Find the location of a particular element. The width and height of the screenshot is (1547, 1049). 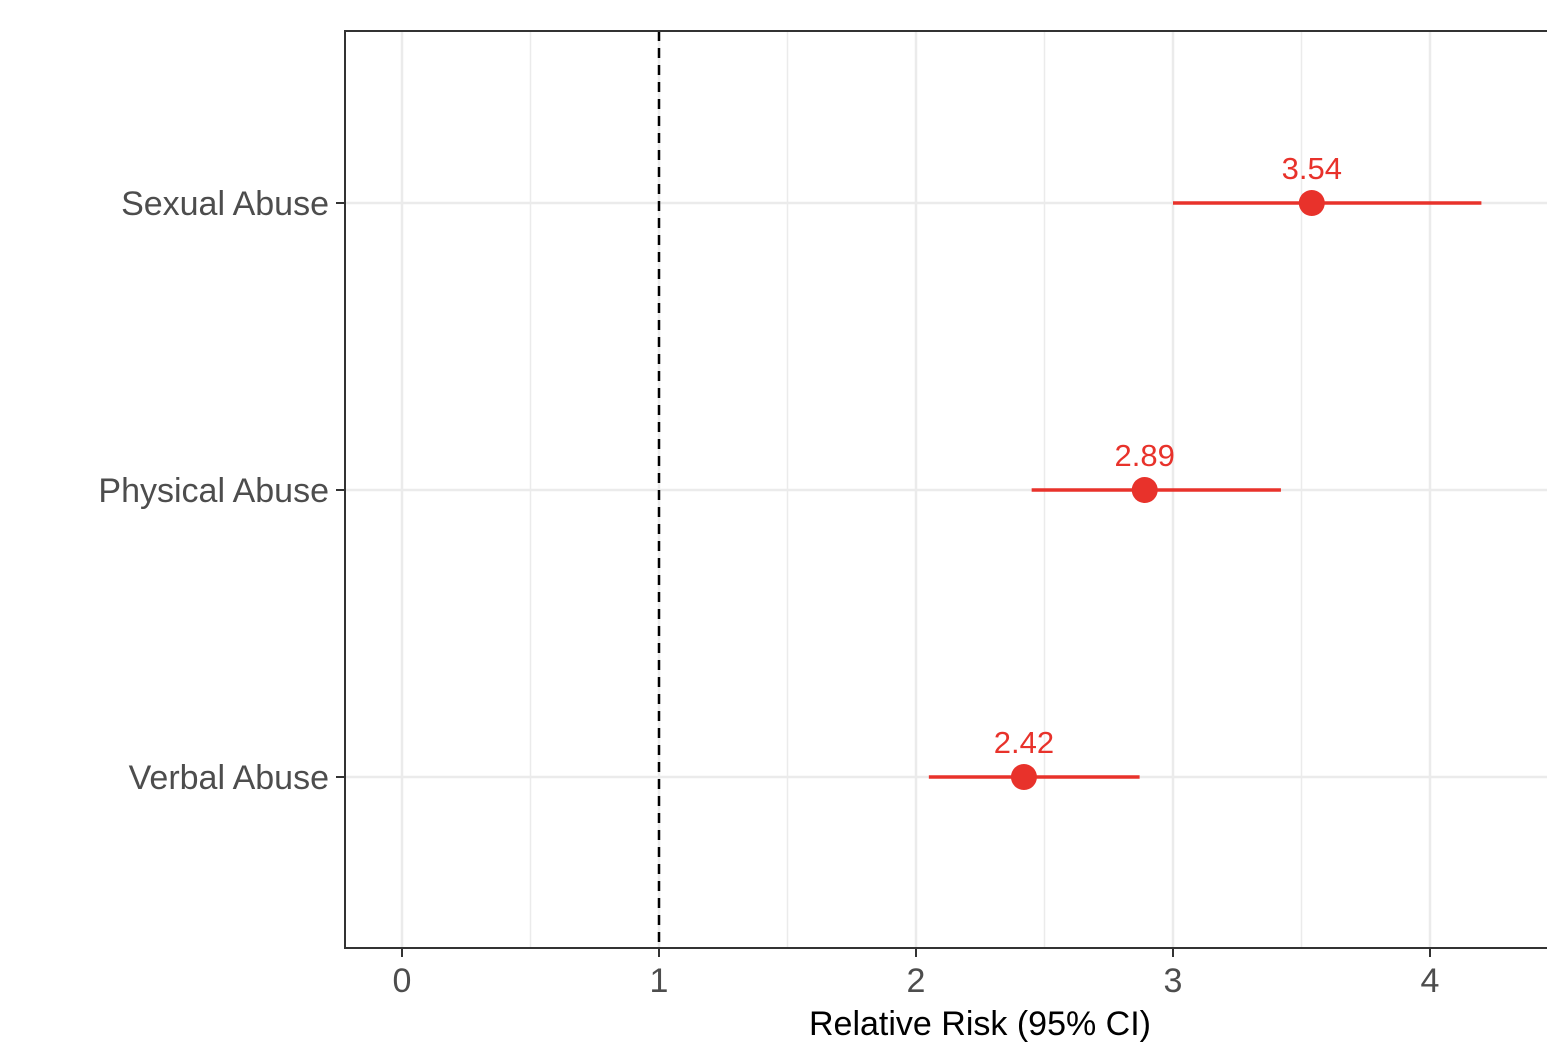

x-tick-label: 0 is located at coordinates (402, 981).